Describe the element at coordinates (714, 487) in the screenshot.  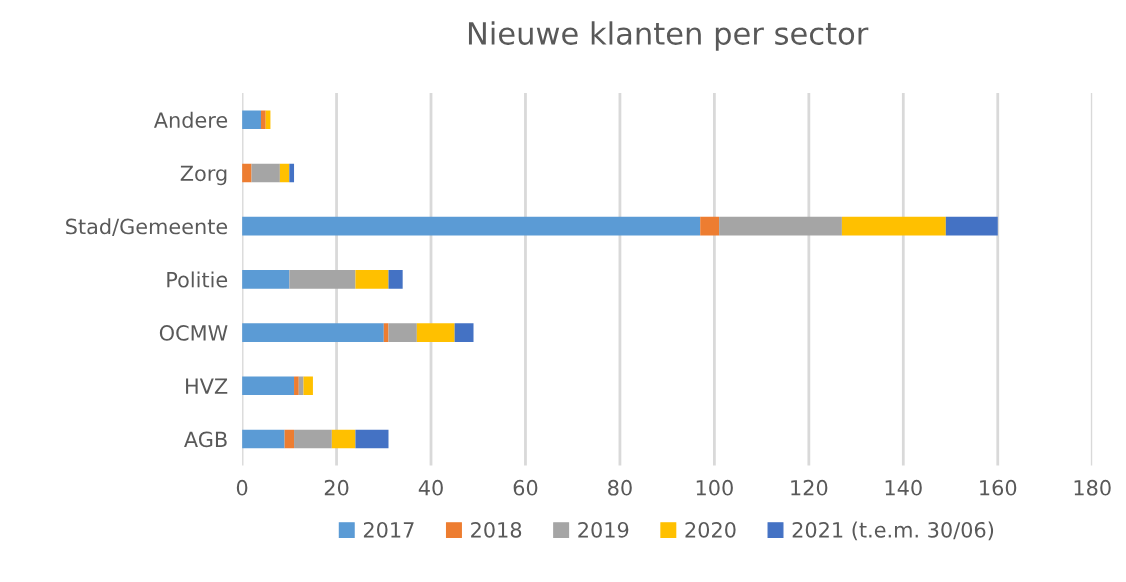
I see `x-tick-label: 100` at that location.